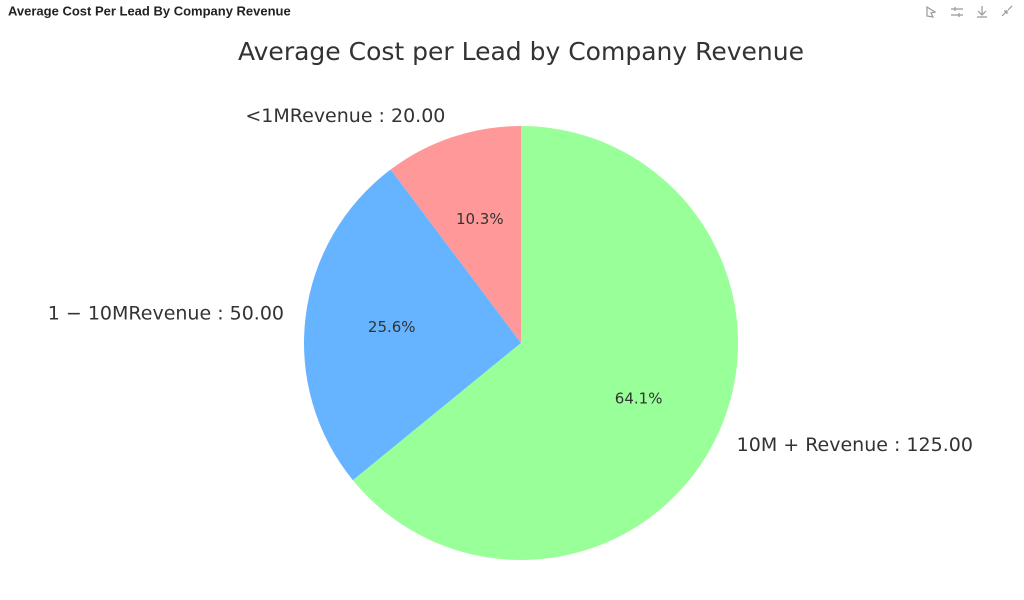  I want to click on slice-label: 10M + Revenue : 125.00, so click(855, 445).